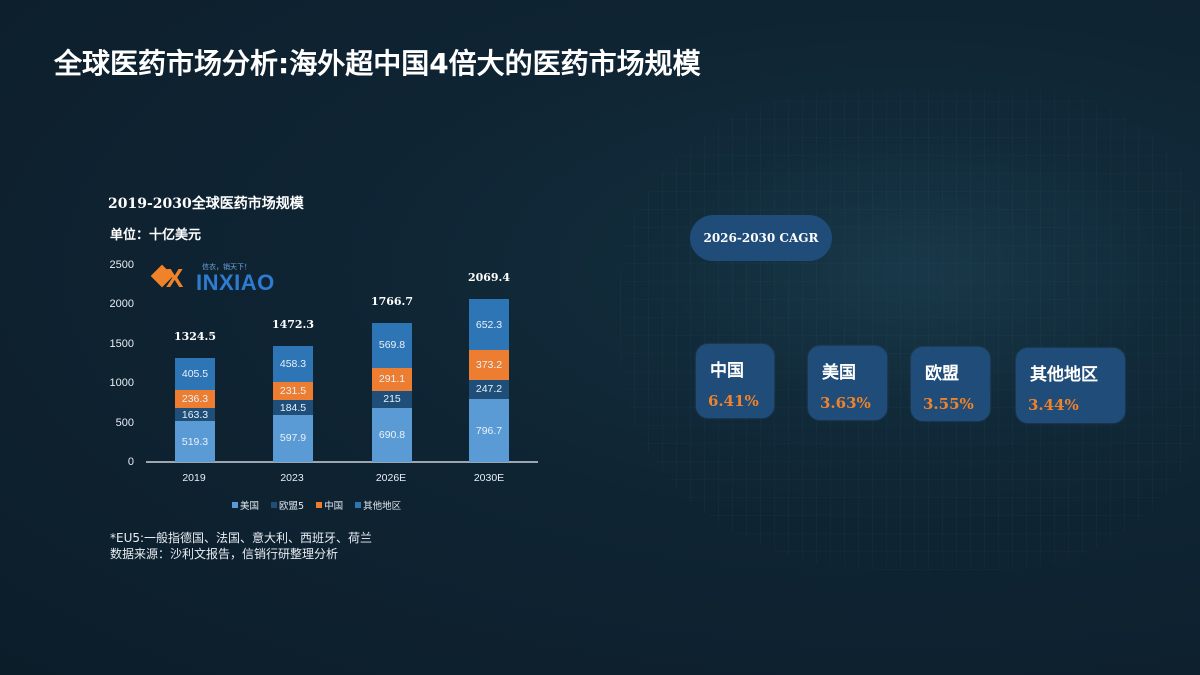  Describe the element at coordinates (733, 401) in the screenshot. I see `cagr-rate-value: 6.41%` at that location.